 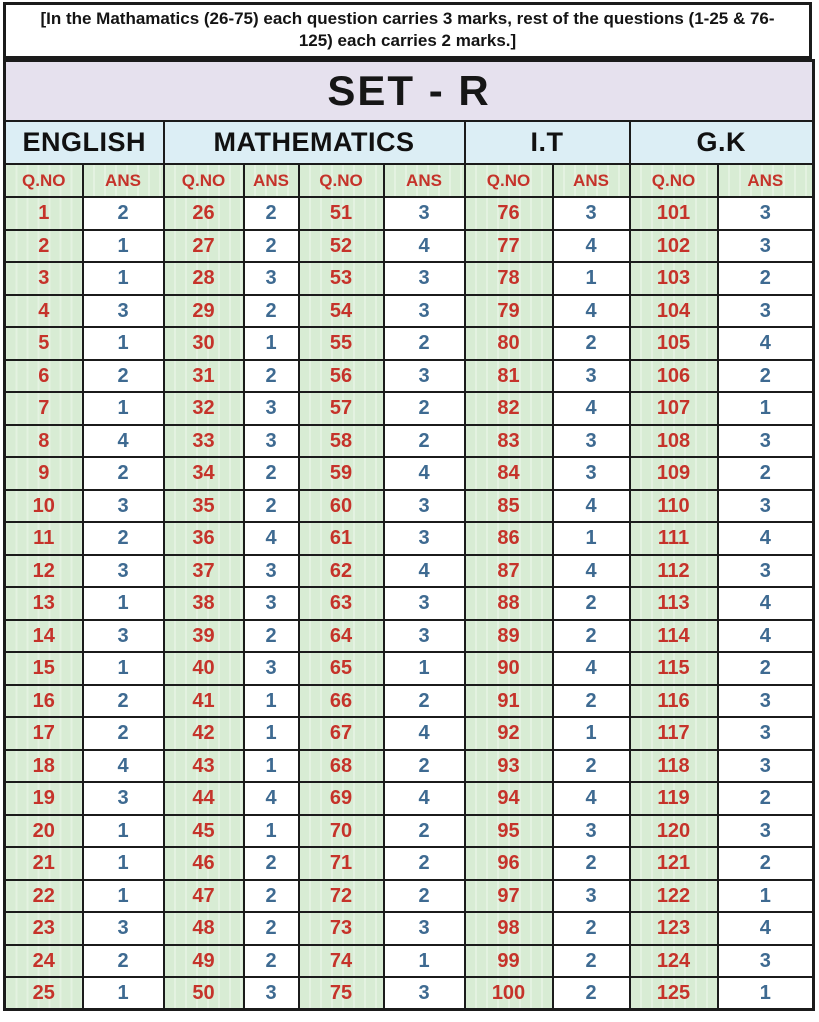 What do you see at coordinates (341, 408) in the screenshot?
I see `qno-cell: 57` at bounding box center [341, 408].